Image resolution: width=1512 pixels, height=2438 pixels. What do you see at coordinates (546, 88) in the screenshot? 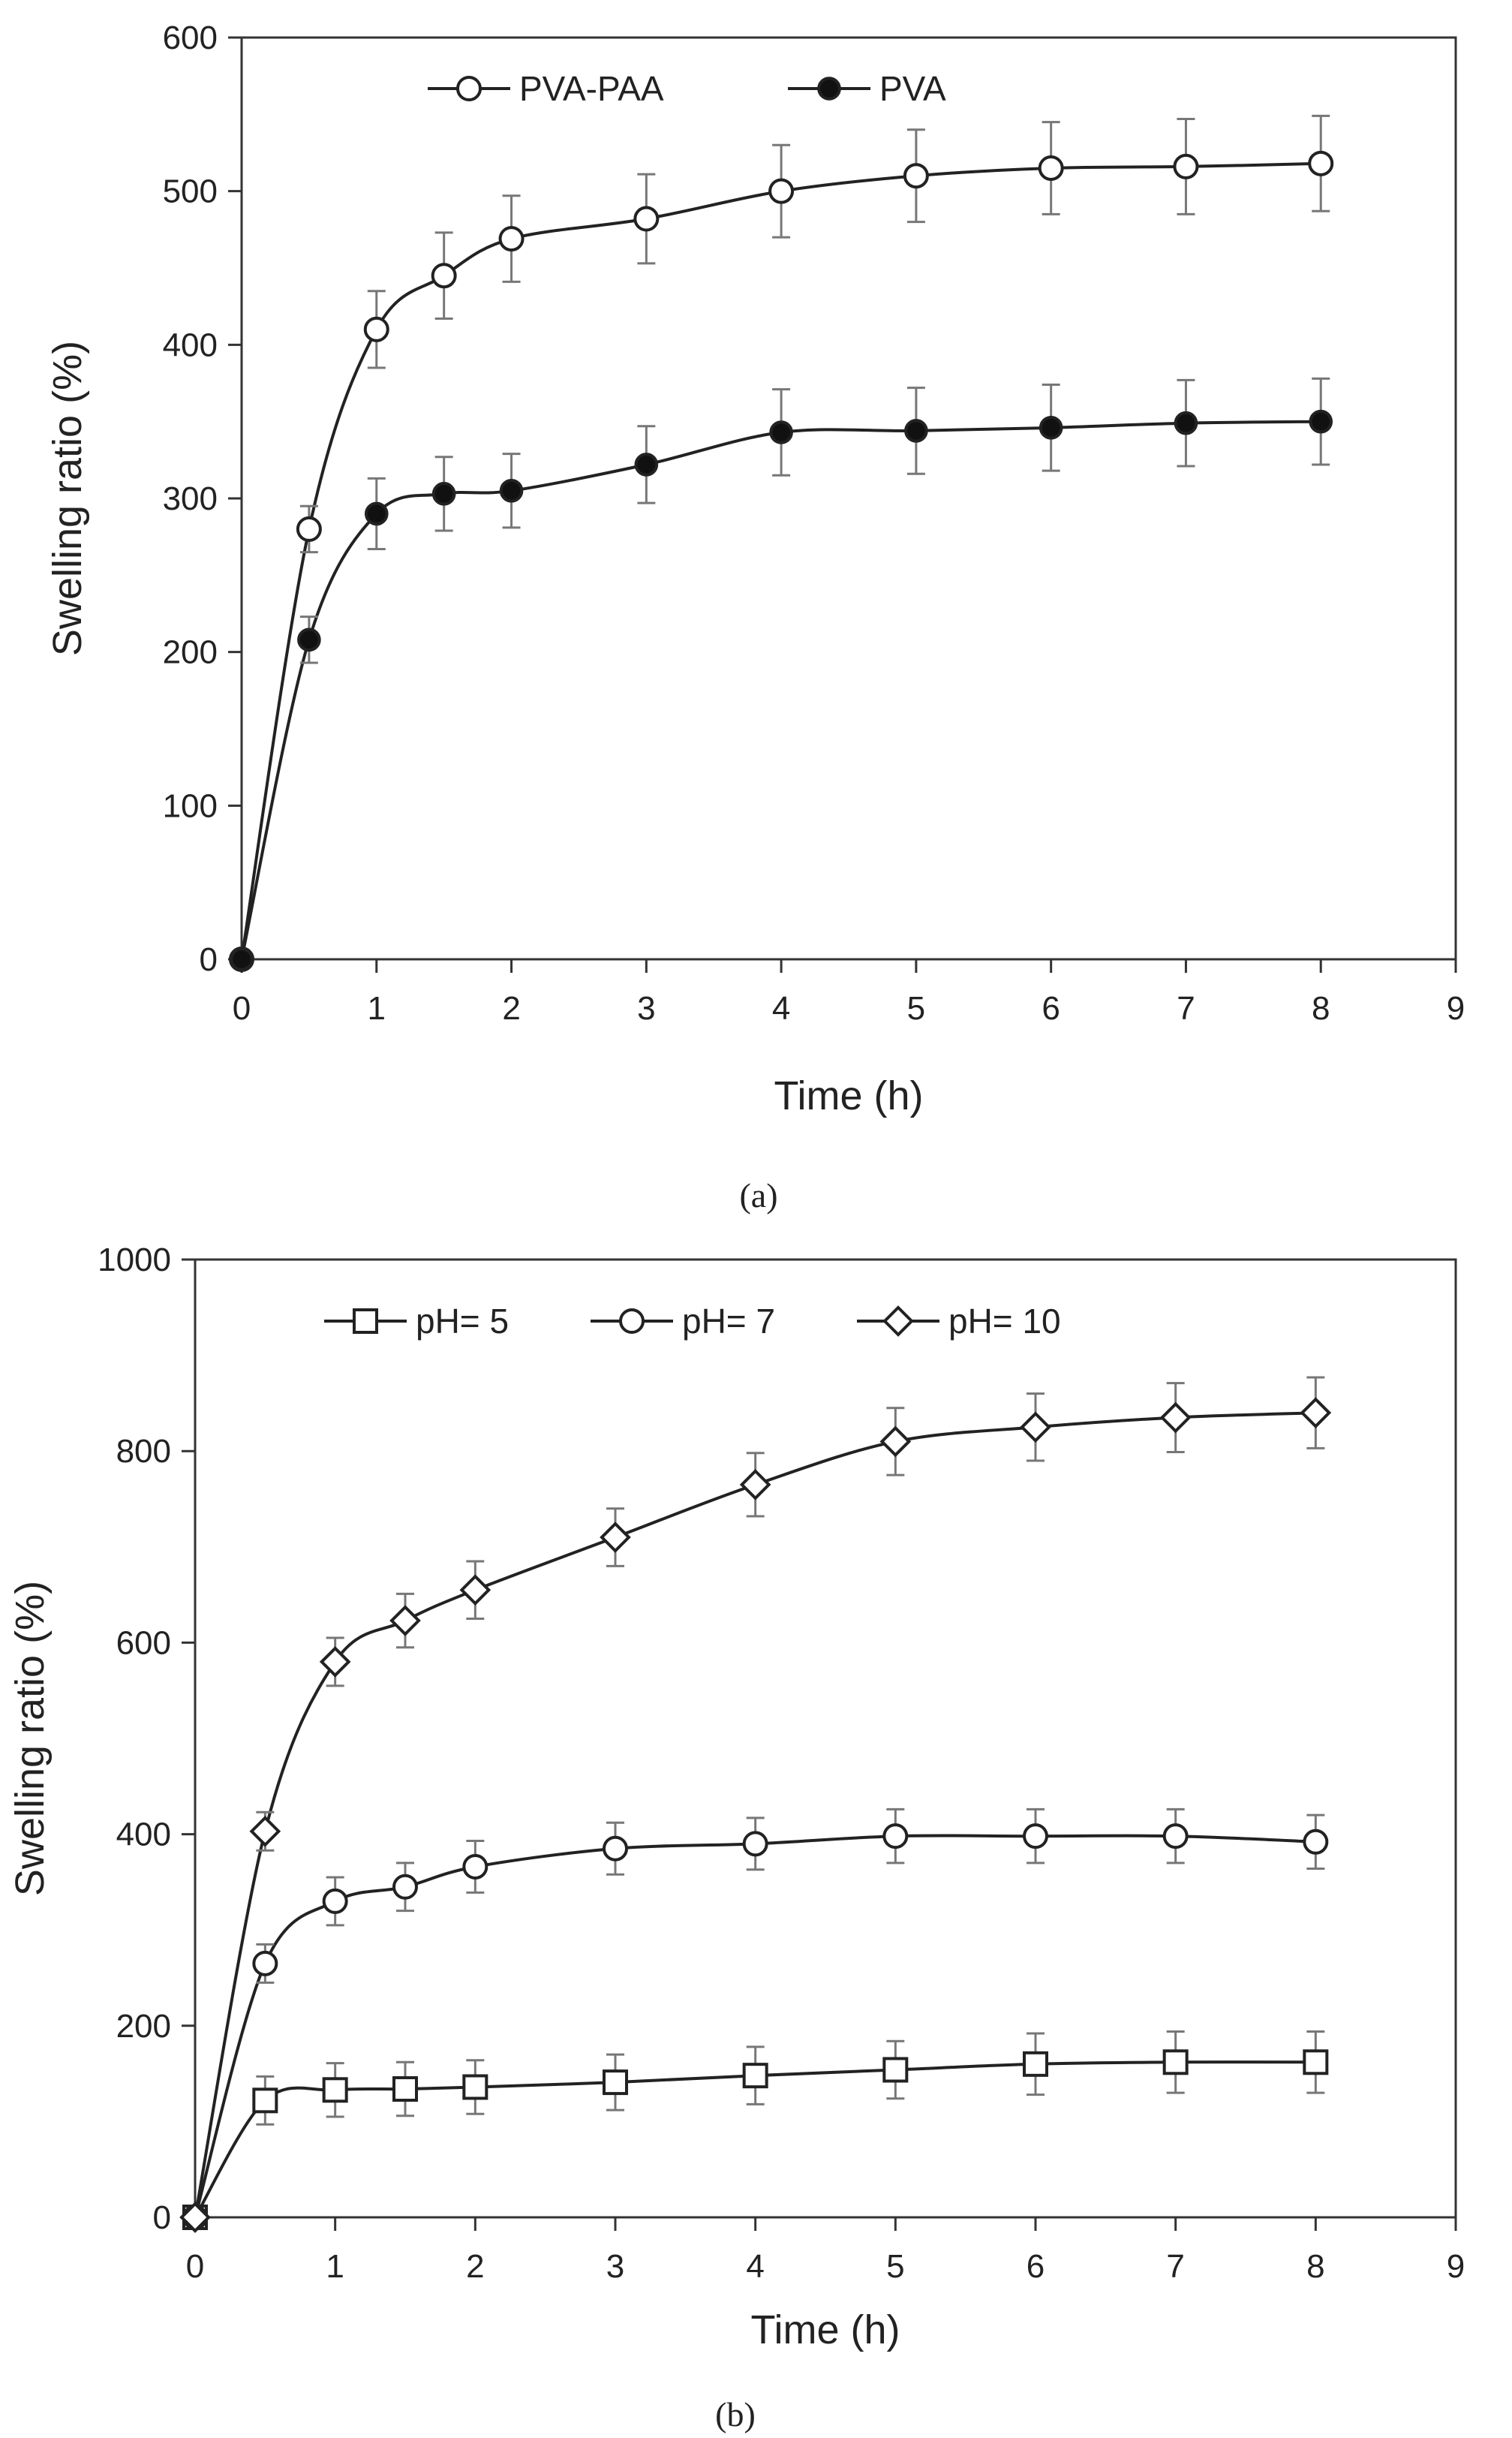
I see `legend-item: PVA-PAA` at bounding box center [546, 88].